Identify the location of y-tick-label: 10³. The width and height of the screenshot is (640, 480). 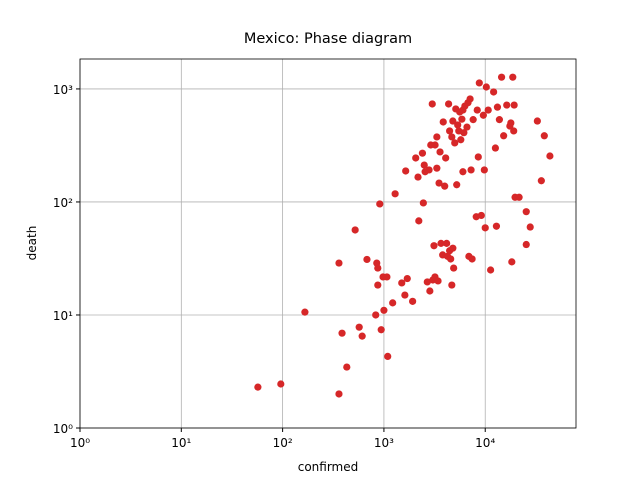
(63, 90).